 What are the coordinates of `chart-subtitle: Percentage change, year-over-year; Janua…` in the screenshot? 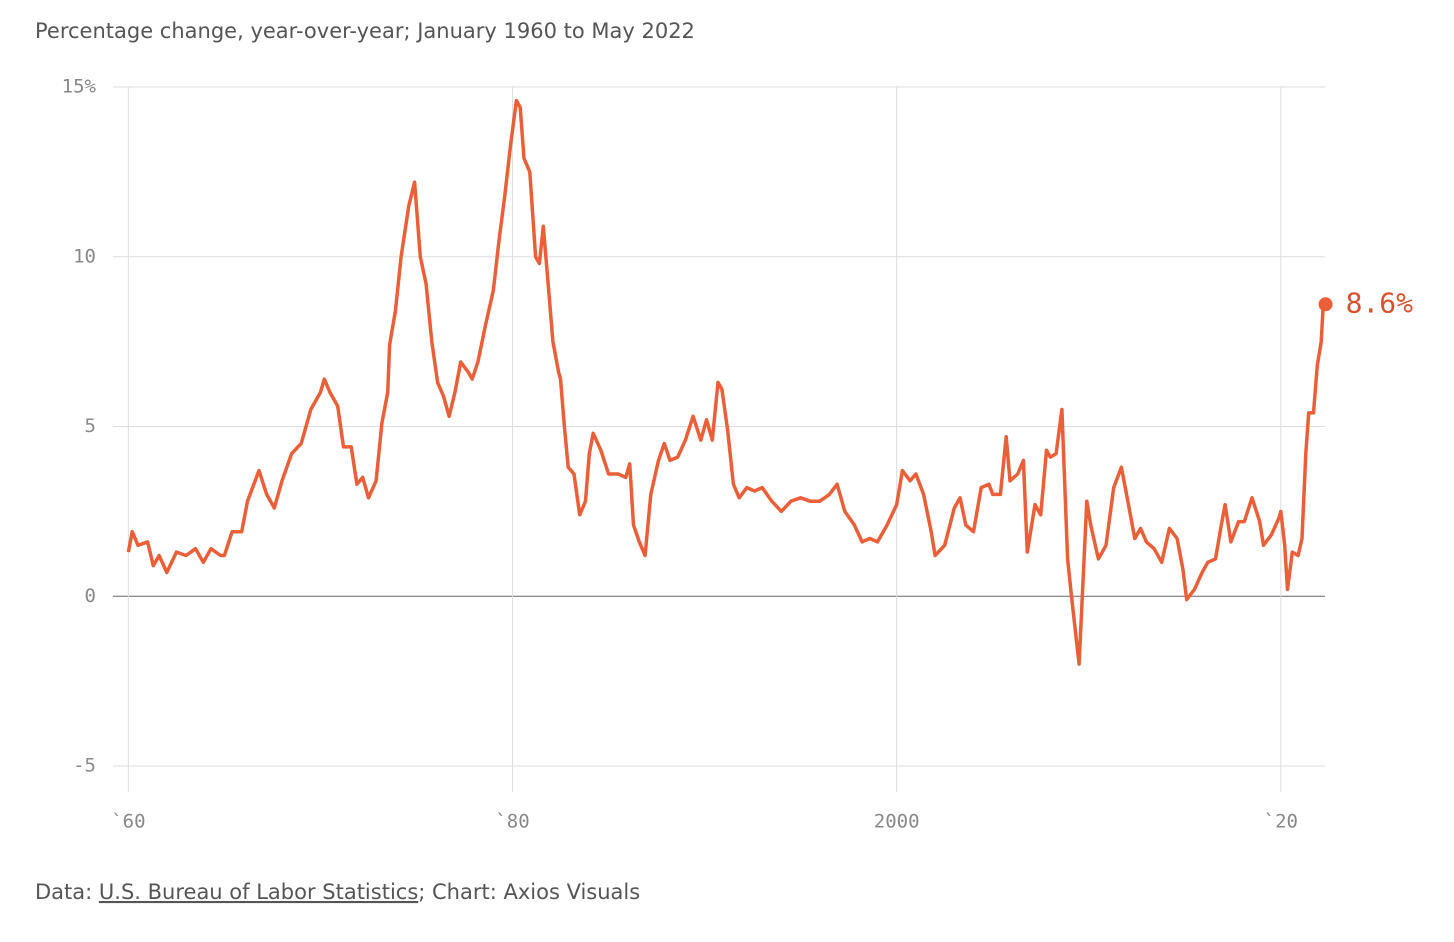 It's located at (365, 31).